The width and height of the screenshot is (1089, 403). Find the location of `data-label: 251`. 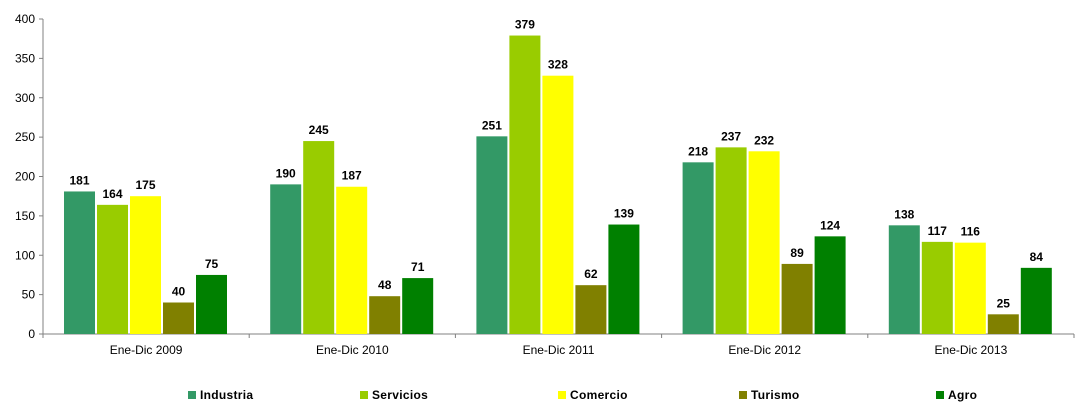

data-label: 251 is located at coordinates (492, 125).